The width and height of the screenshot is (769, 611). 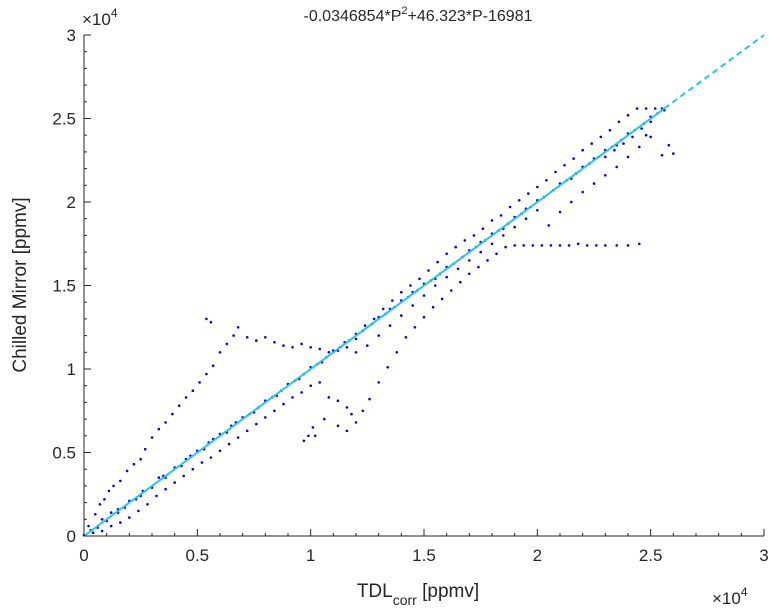 I want to click on chart-title-rest: +46.323*P-16981, so click(x=469, y=16).